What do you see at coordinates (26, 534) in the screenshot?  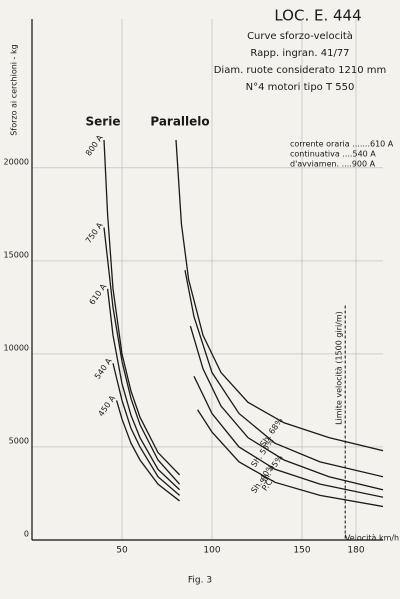 I see `y-tick-label: 0` at bounding box center [26, 534].